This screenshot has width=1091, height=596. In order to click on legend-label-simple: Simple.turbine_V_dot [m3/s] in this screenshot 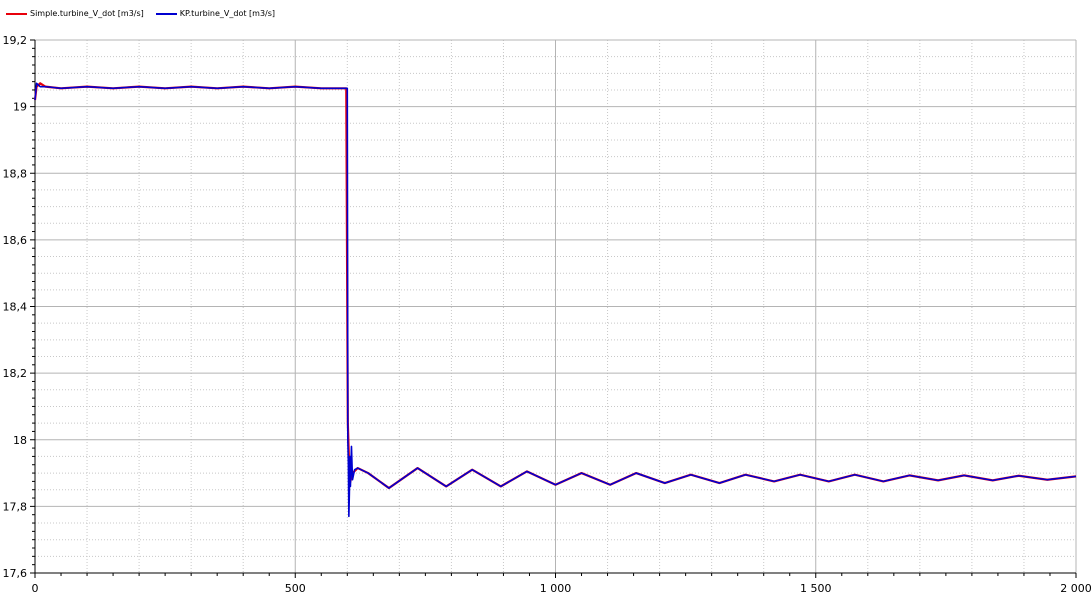, I will do `click(87, 13)`.